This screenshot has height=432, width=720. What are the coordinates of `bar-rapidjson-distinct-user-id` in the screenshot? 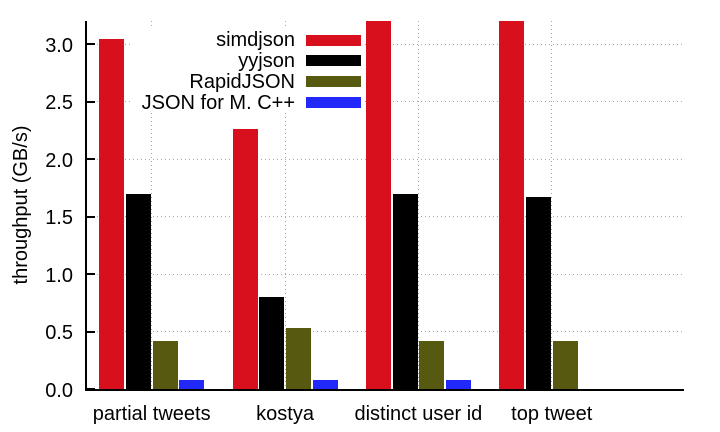 It's located at (432, 364).